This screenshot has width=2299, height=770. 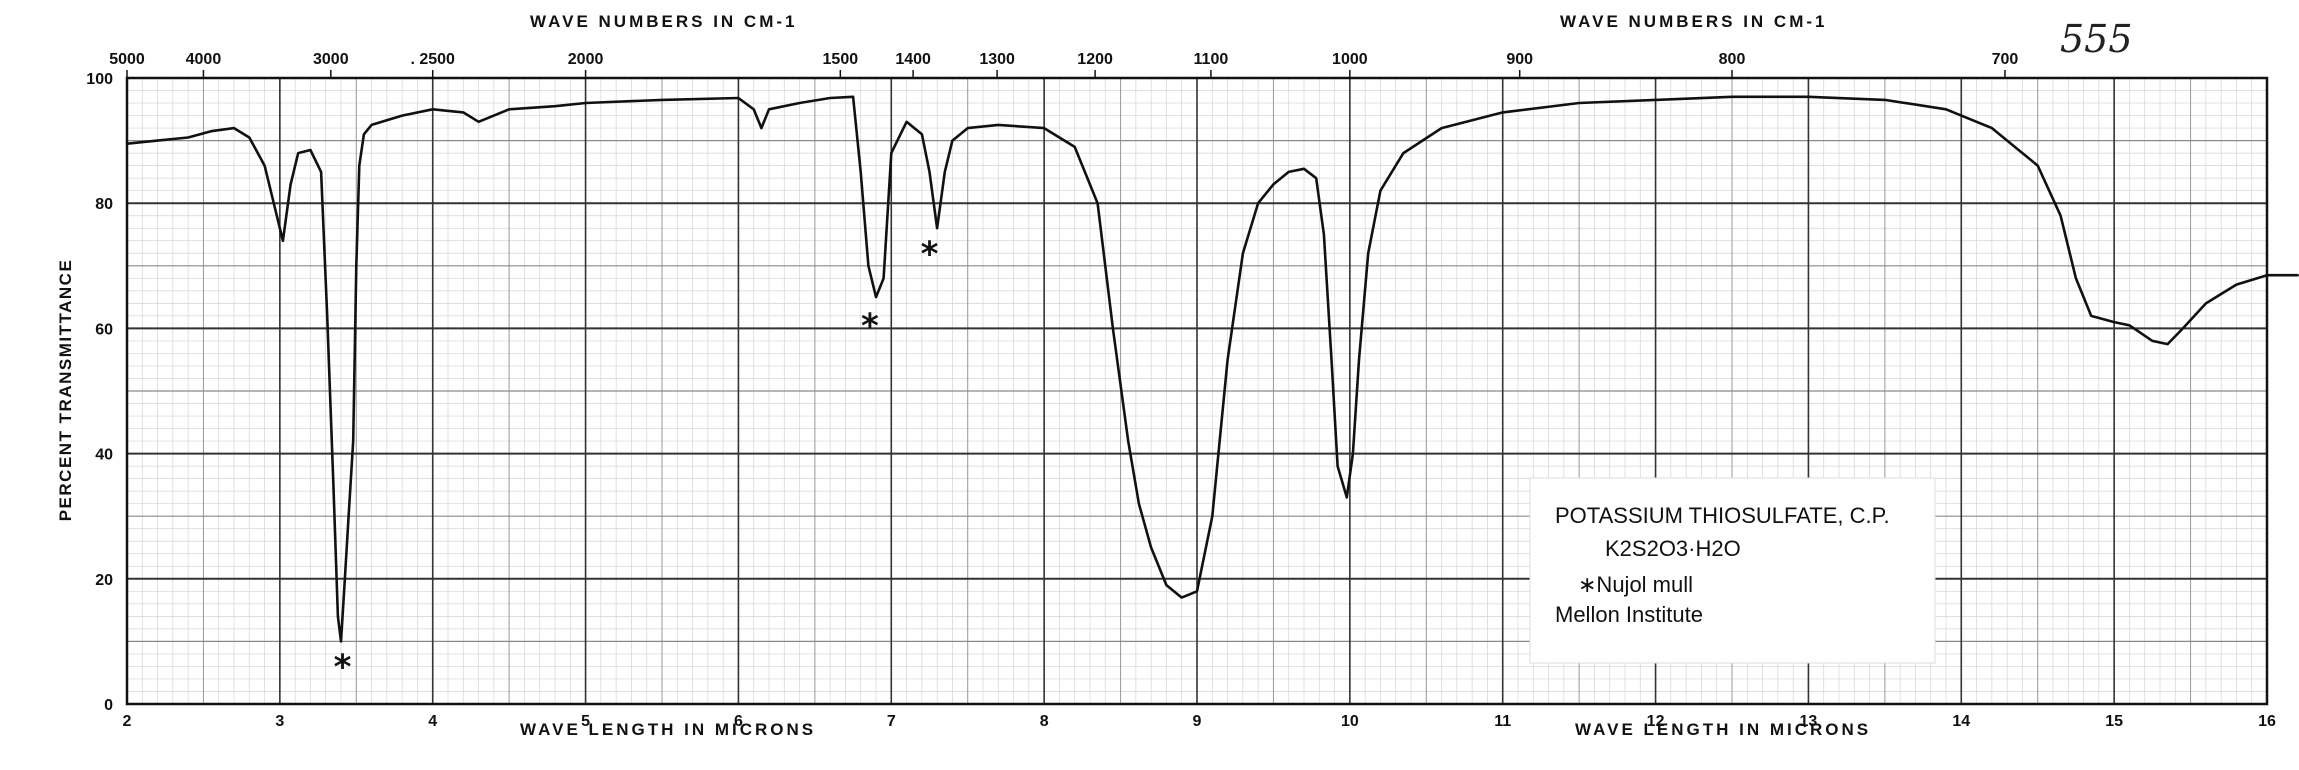 I want to click on x-axis-label-right: WAVE LENGTH IN MICRONS, so click(x=1723, y=729).